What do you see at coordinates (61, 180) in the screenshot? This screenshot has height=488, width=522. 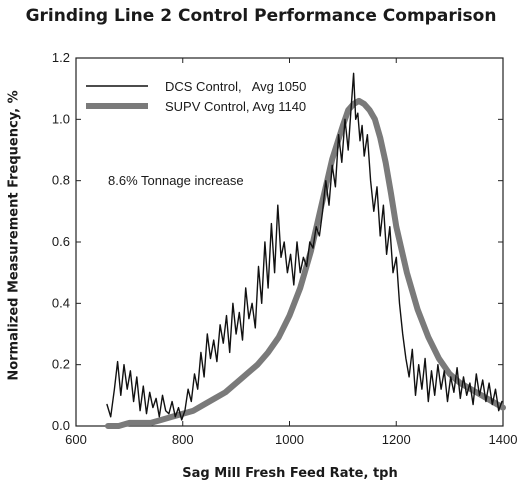 I see `y-tick-label: 0.8` at bounding box center [61, 180].